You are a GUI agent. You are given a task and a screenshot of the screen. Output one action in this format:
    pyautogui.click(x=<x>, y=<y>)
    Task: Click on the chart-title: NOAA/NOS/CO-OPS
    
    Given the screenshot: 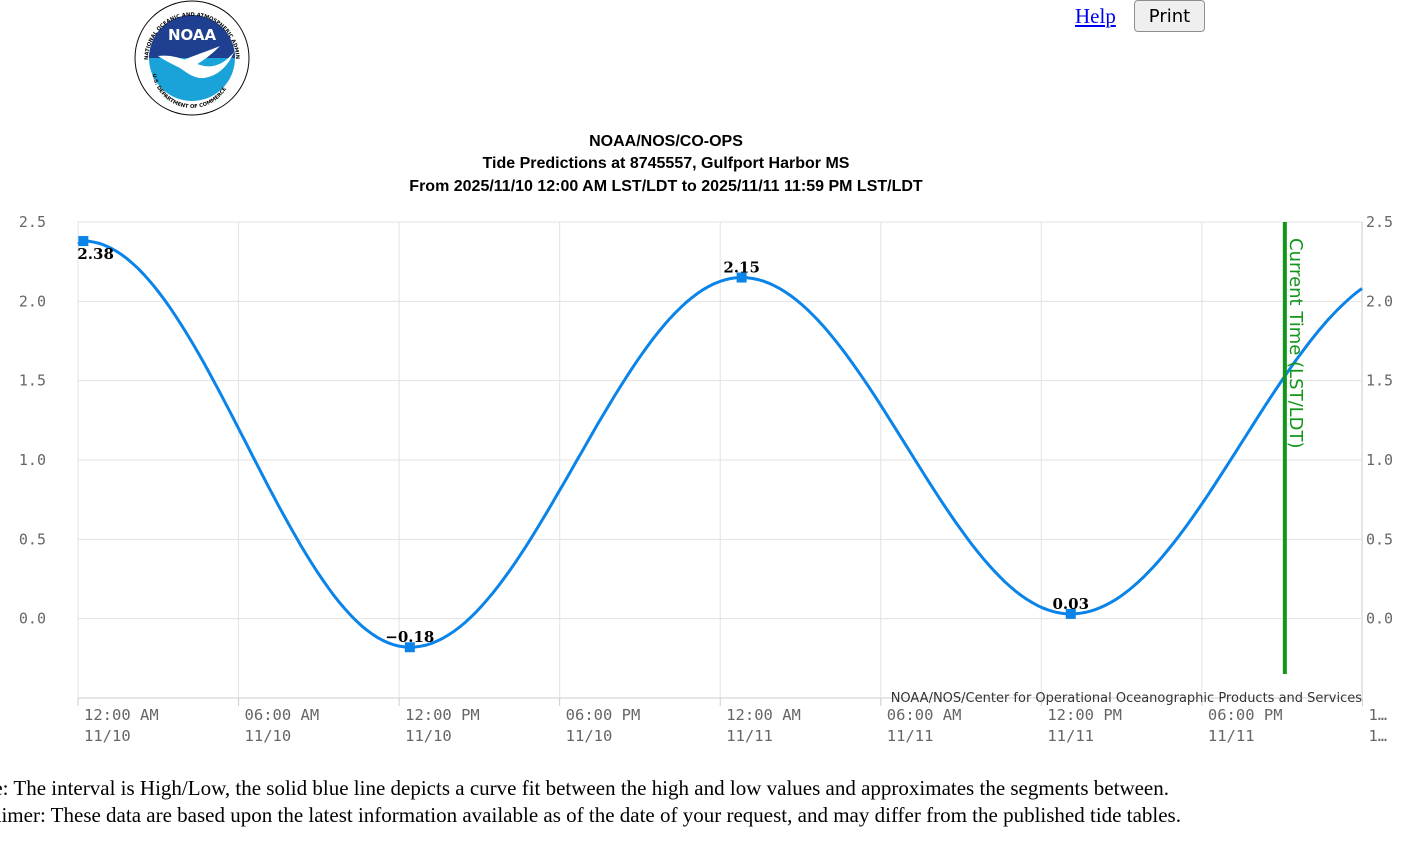 What is the action you would take?
    pyautogui.click(x=666, y=141)
    